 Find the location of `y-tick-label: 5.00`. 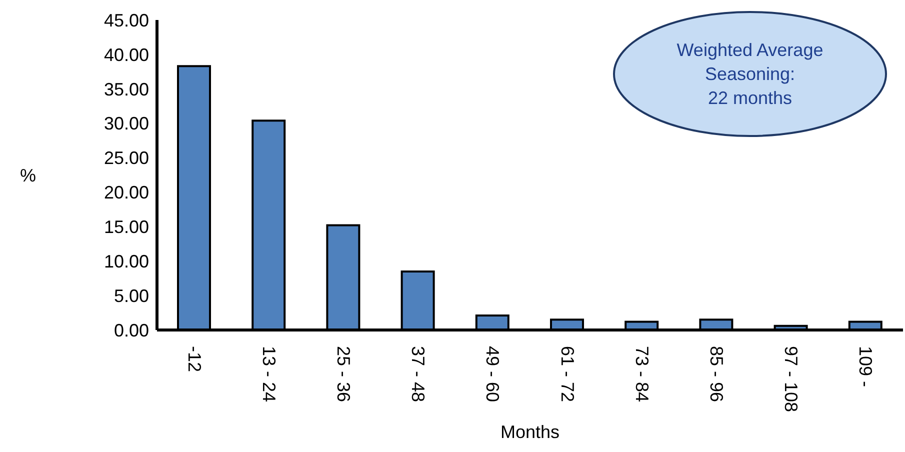

y-tick-label: 5.00 is located at coordinates (131, 296).